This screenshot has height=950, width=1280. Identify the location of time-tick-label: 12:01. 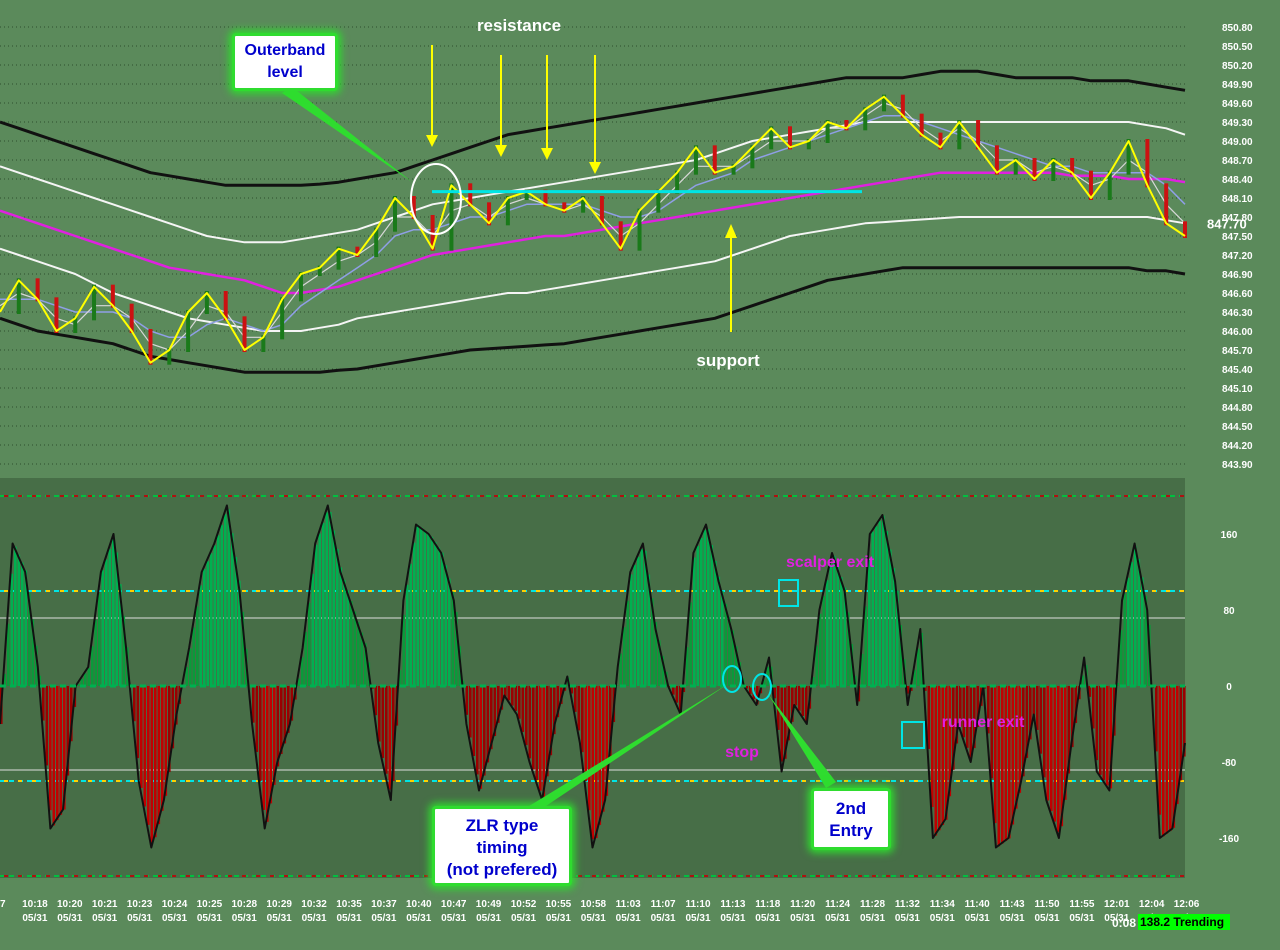
(1117, 904).